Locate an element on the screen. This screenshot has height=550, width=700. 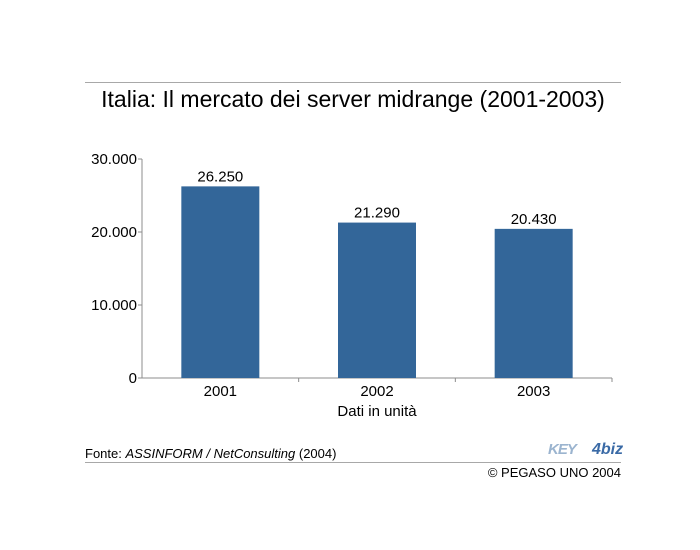
x-tick-label: 2003 is located at coordinates (533, 391).